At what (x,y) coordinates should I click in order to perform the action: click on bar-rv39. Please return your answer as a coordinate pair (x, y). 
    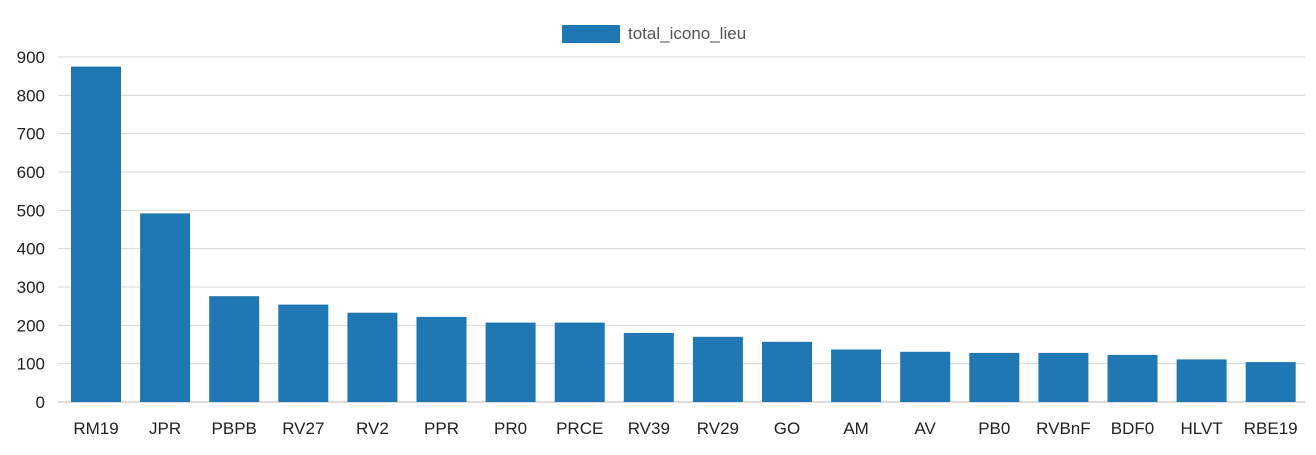
    Looking at the image, I should click on (648, 367).